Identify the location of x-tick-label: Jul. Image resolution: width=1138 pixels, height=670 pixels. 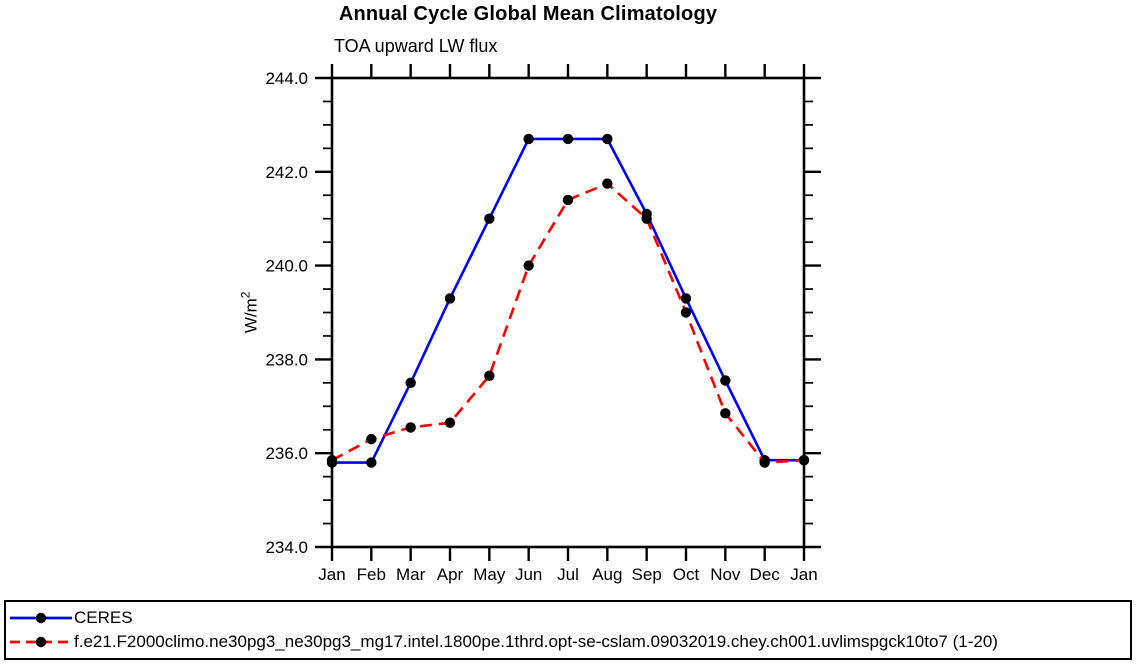
(568, 574).